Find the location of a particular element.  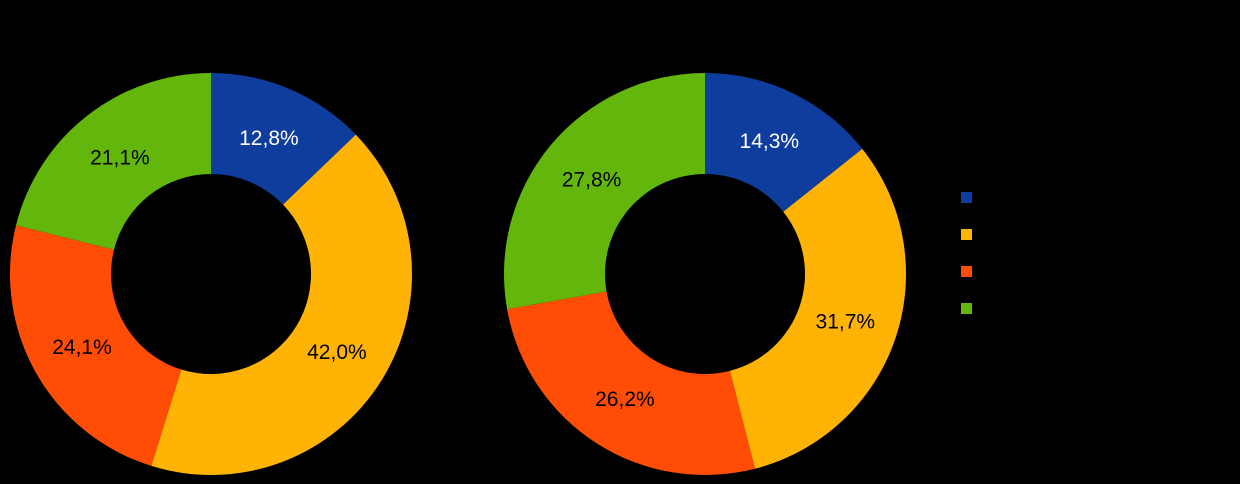

right-donut-slice-label-3: 27,8% is located at coordinates (592, 179).